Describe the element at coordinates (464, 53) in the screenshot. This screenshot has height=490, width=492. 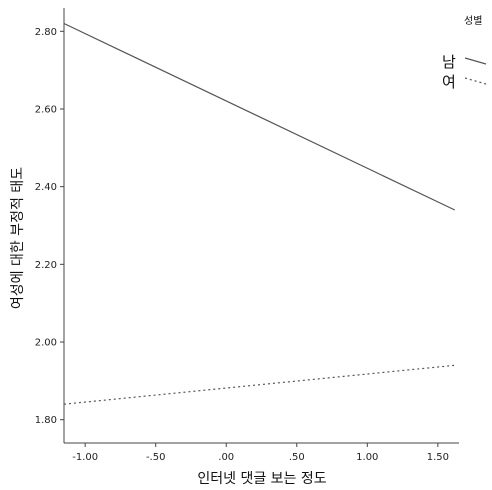
I see `legend: 성별 남여` at that location.